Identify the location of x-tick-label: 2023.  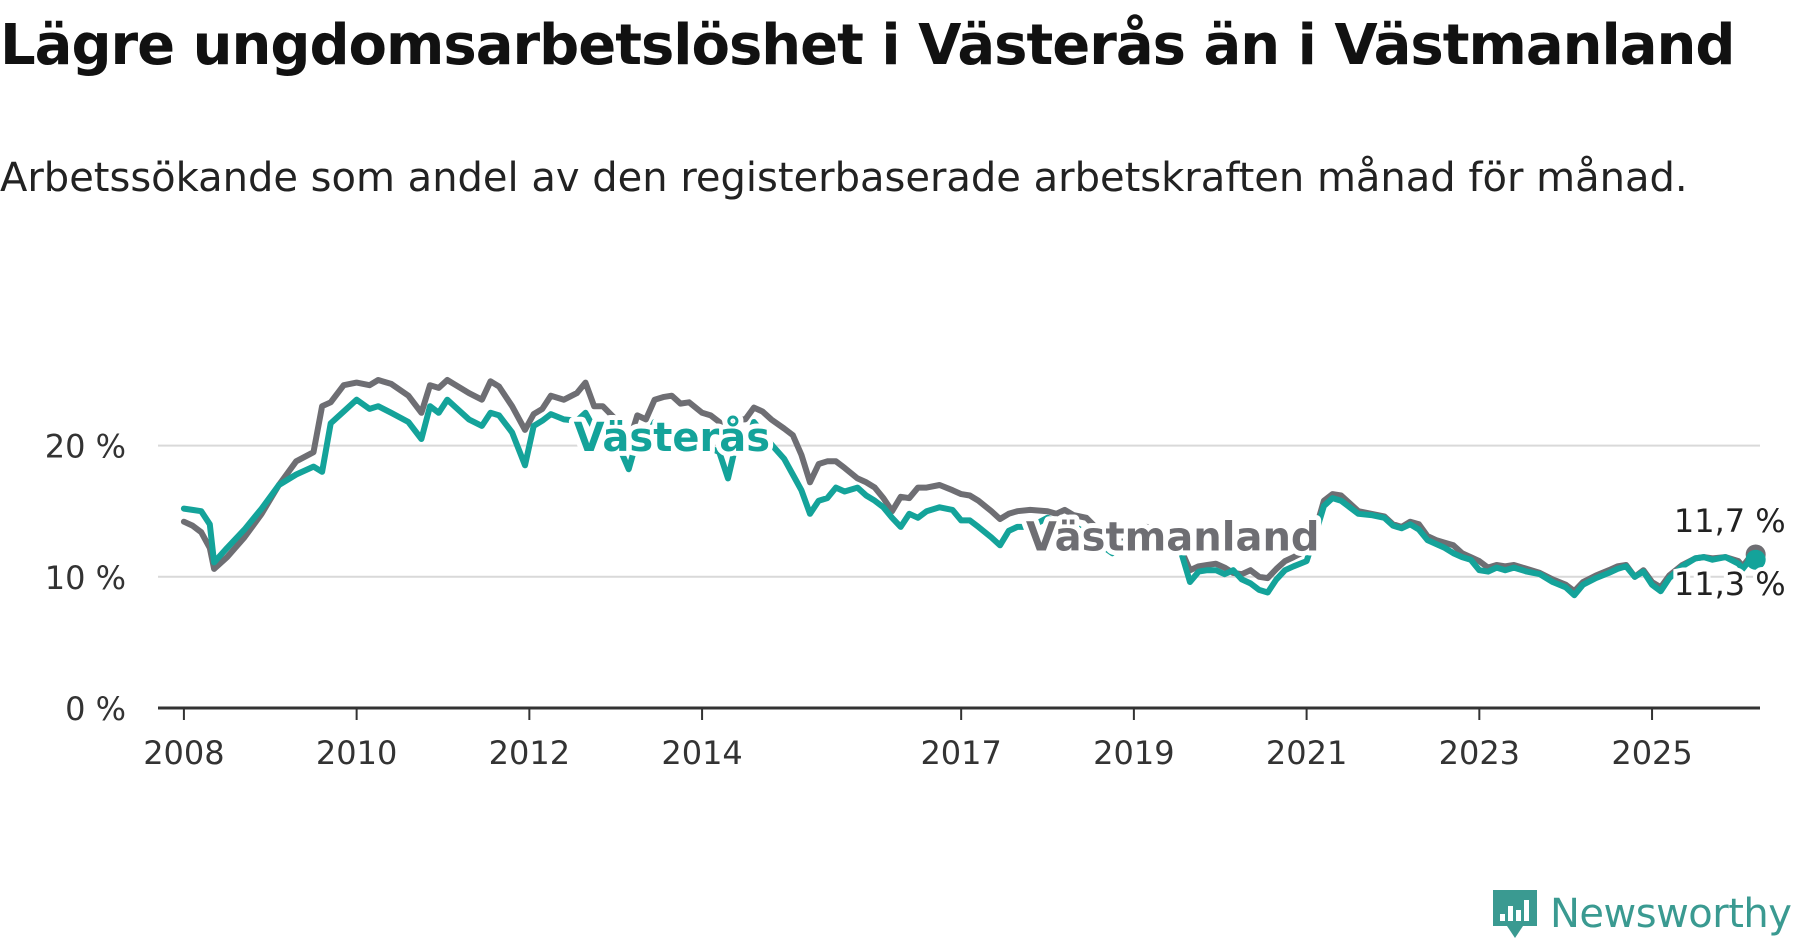
(1479, 753).